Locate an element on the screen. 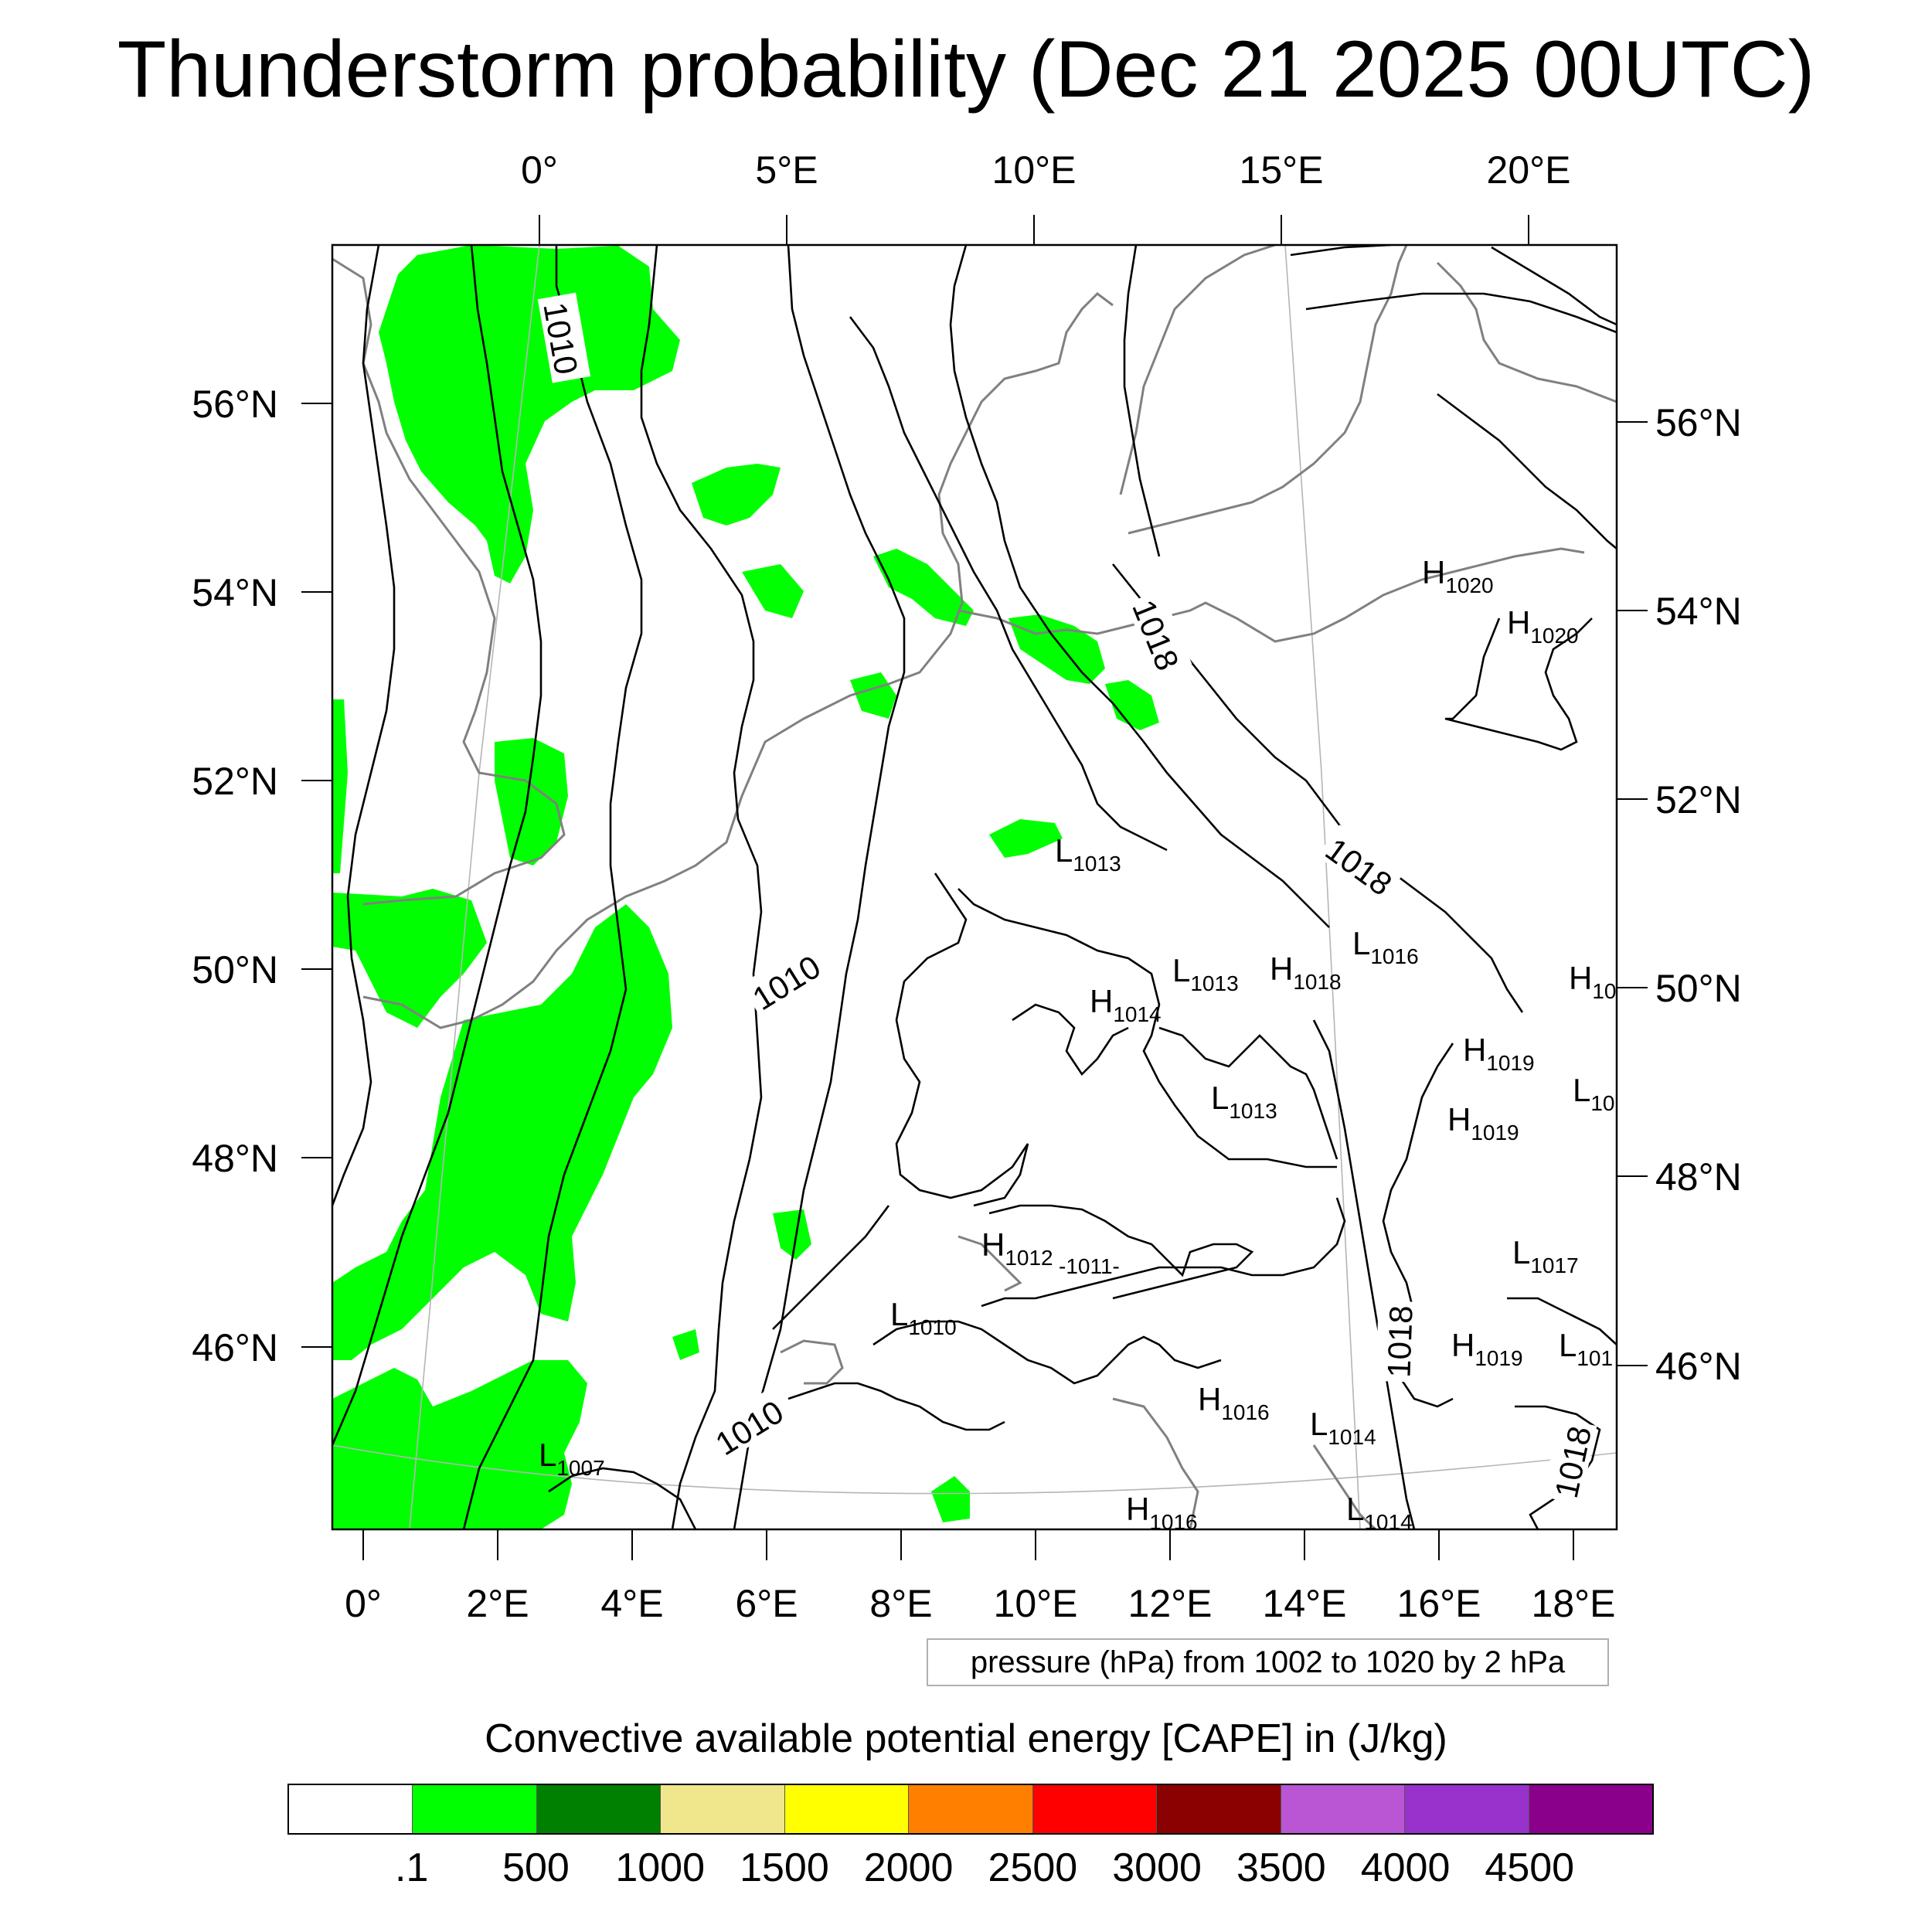 The width and height of the screenshot is (1932, 1932). left-ticks is located at coordinates (316, 876).